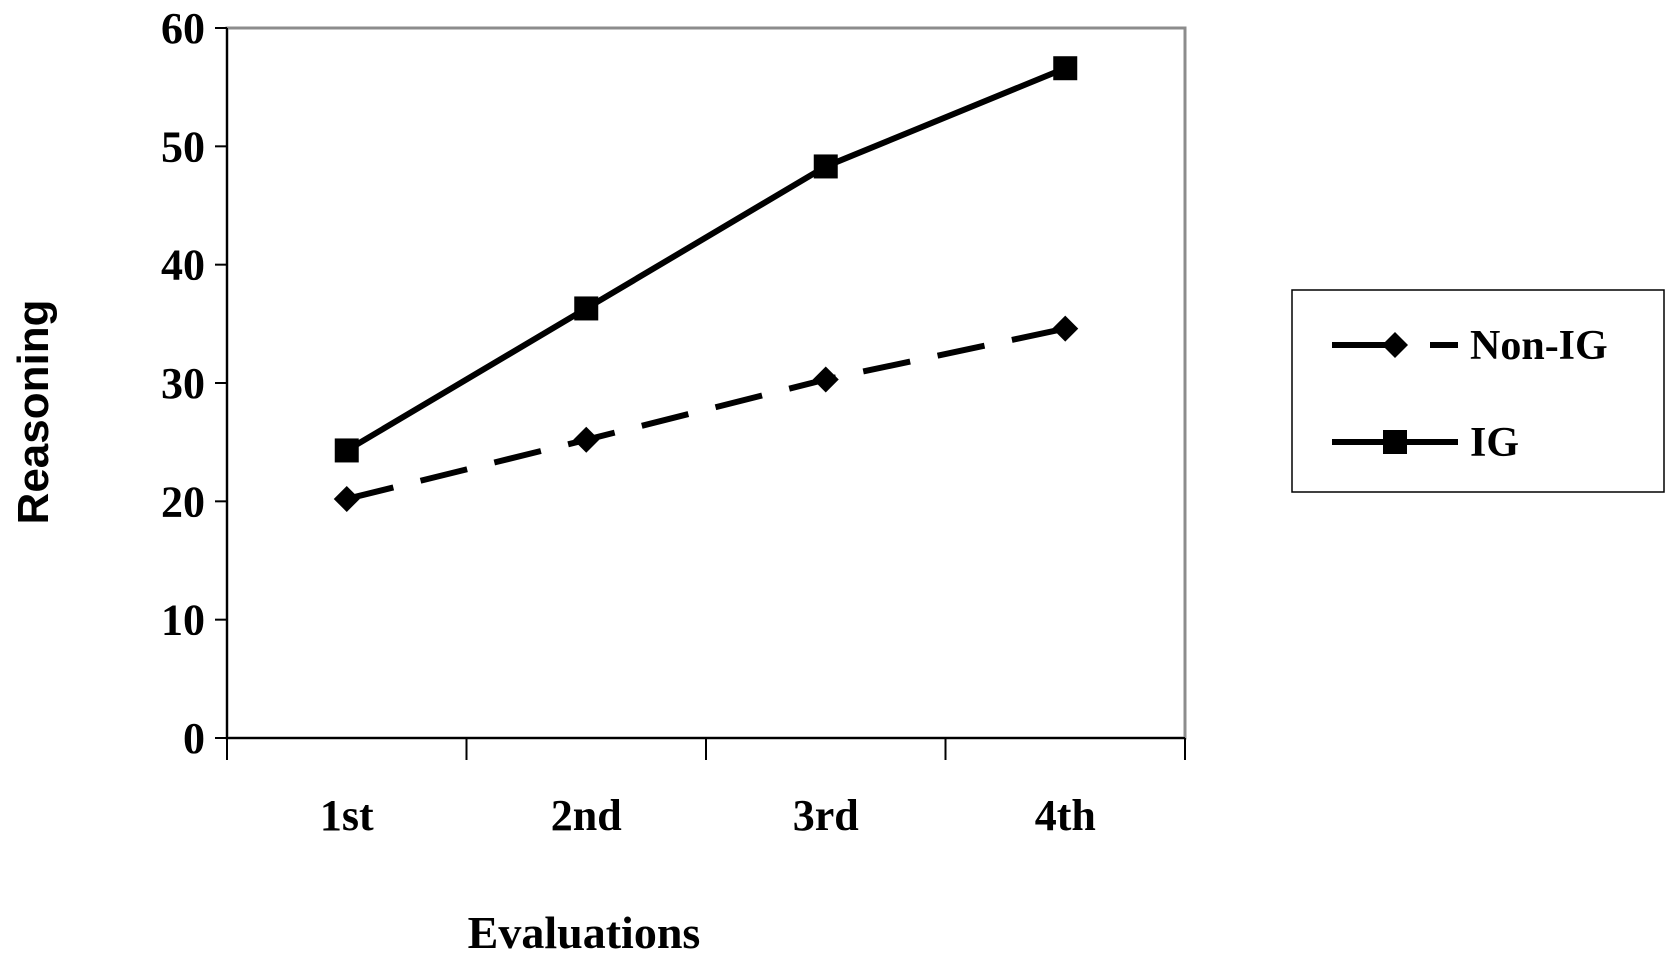 This screenshot has height=970, width=1667. I want to click on x-tick-label: 4th, so click(1065, 815).